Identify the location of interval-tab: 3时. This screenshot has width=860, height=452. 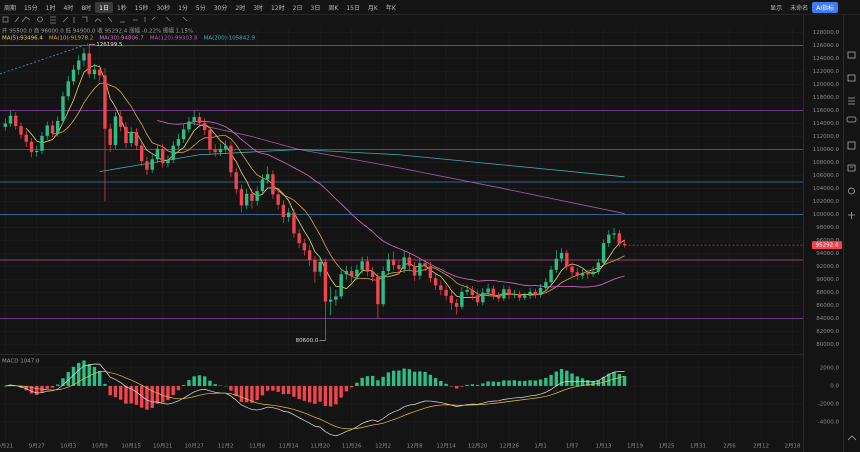
(258, 8).